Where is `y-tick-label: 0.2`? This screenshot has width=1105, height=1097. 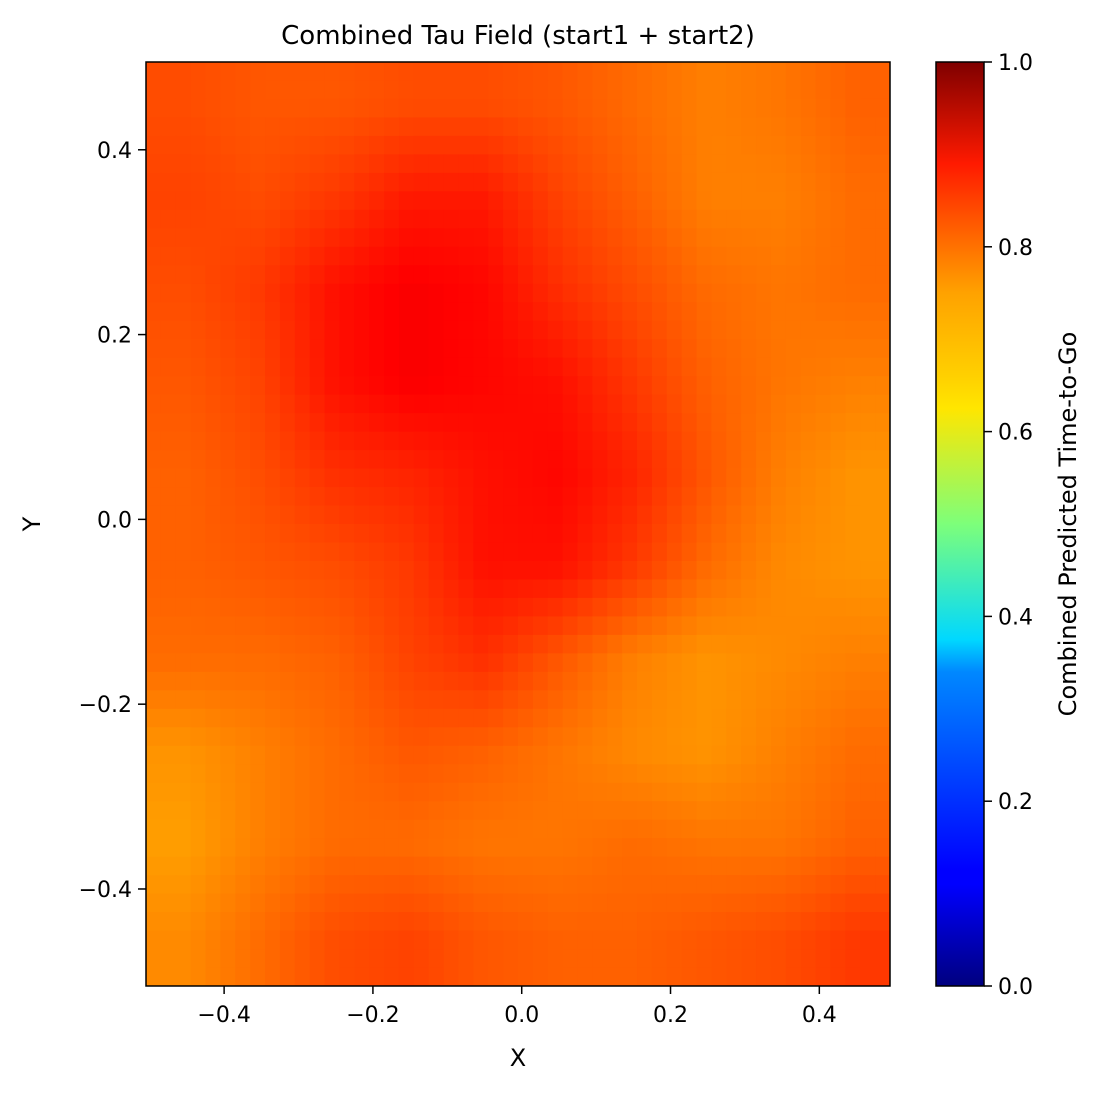 y-tick-label: 0.2 is located at coordinates (114, 336).